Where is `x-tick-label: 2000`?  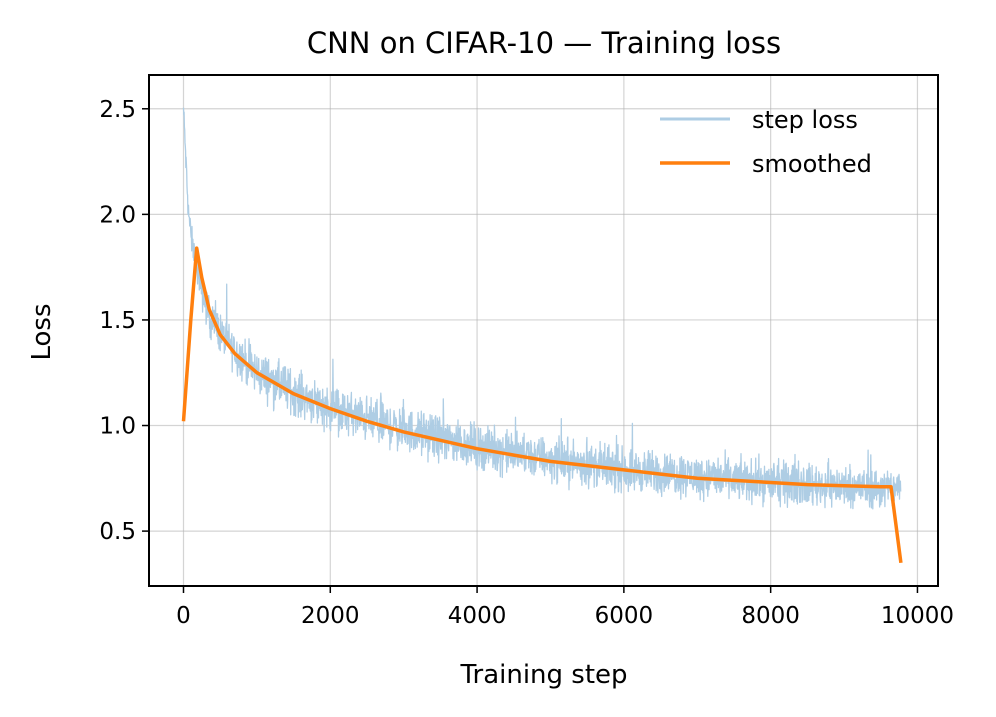
x-tick-label: 2000 is located at coordinates (330, 616).